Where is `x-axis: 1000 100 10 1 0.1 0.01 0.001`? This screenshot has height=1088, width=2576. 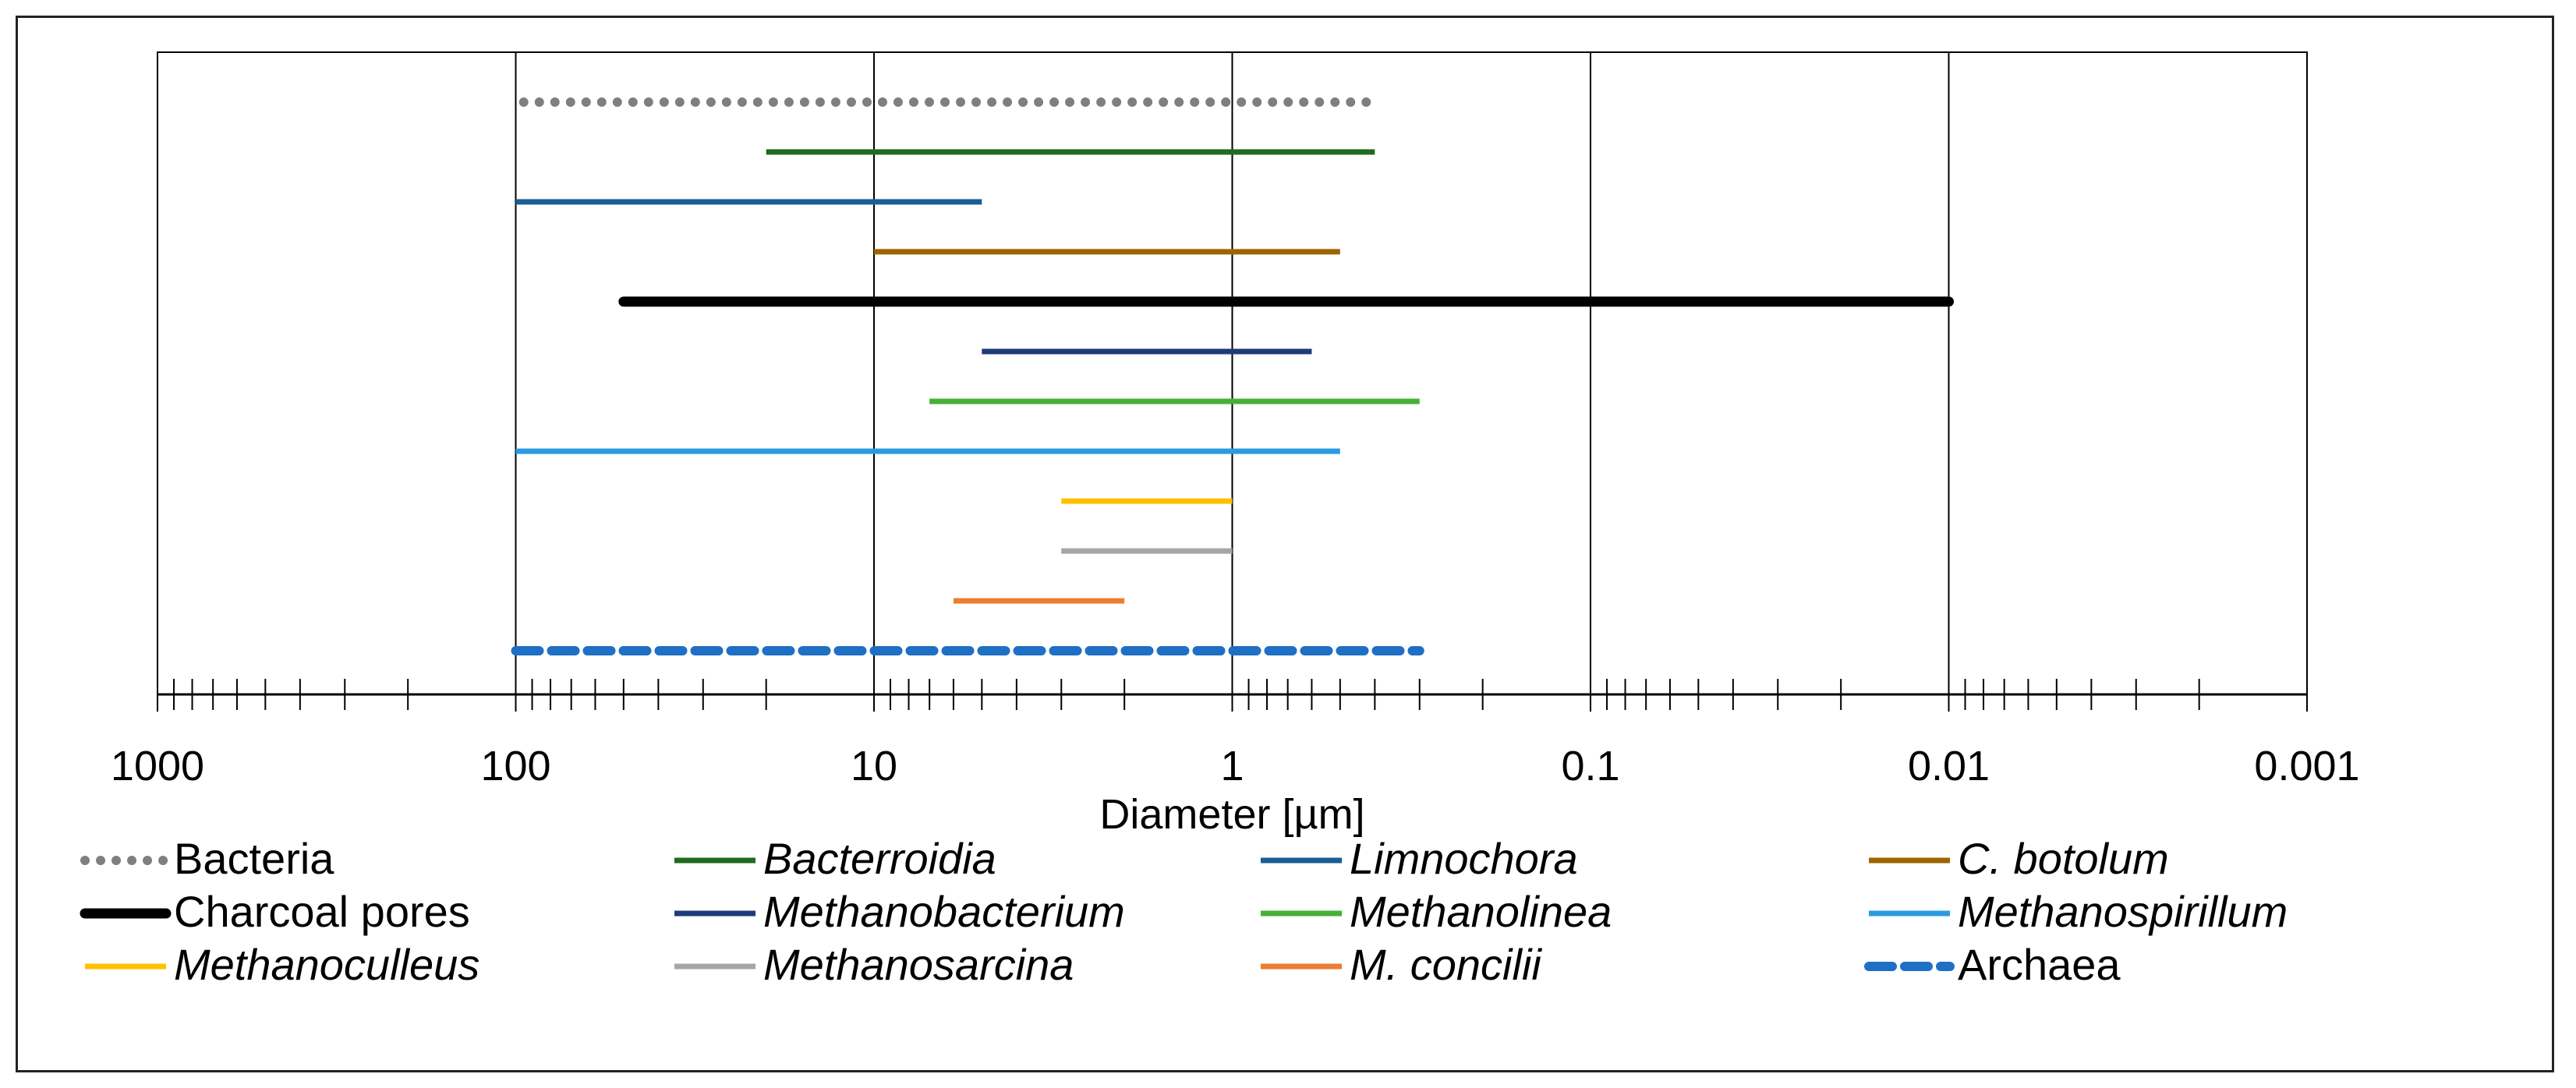 x-axis: 1000 100 10 1 0.1 0.01 0.001 is located at coordinates (1235, 733).